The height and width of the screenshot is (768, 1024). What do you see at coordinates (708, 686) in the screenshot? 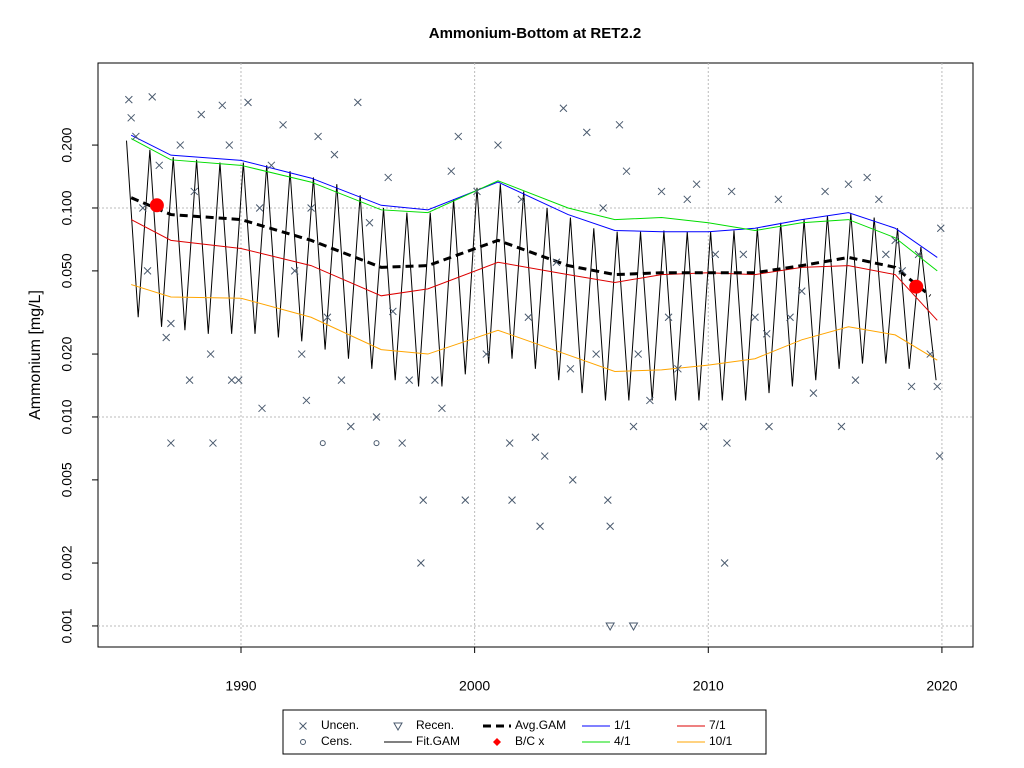
I see `x-tick-label: 2010` at bounding box center [708, 686].